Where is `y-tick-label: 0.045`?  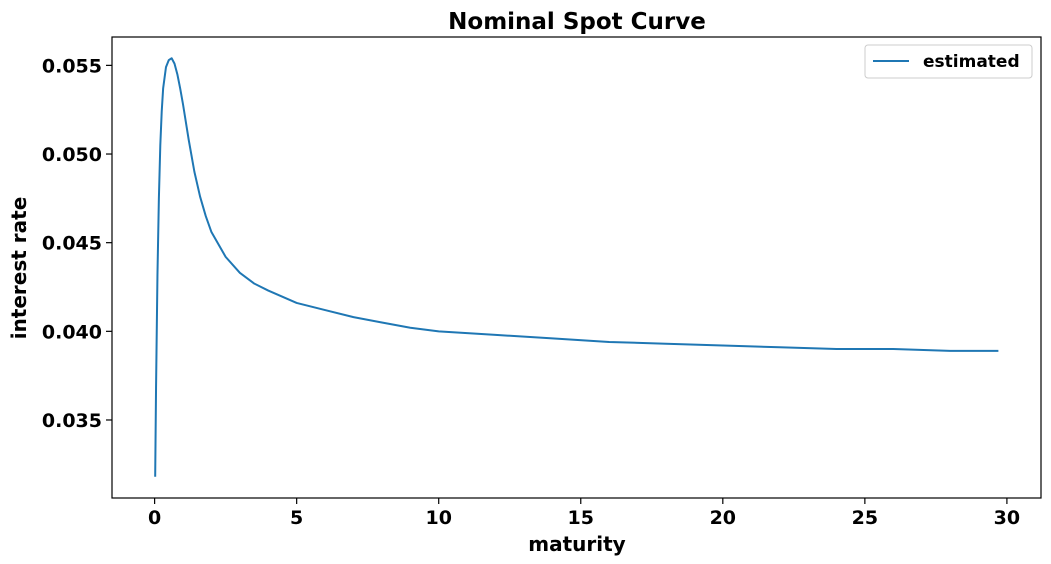 y-tick-label: 0.045 is located at coordinates (72, 244).